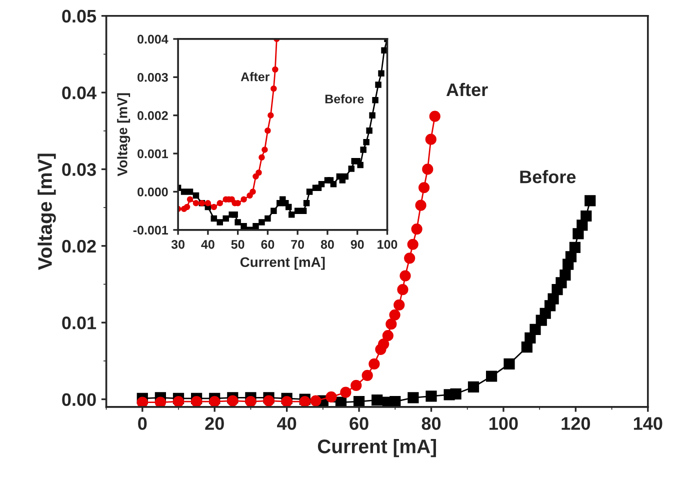 Image resolution: width=677 pixels, height=481 pixels. I want to click on y-tick-label: 0.04, so click(79, 93).